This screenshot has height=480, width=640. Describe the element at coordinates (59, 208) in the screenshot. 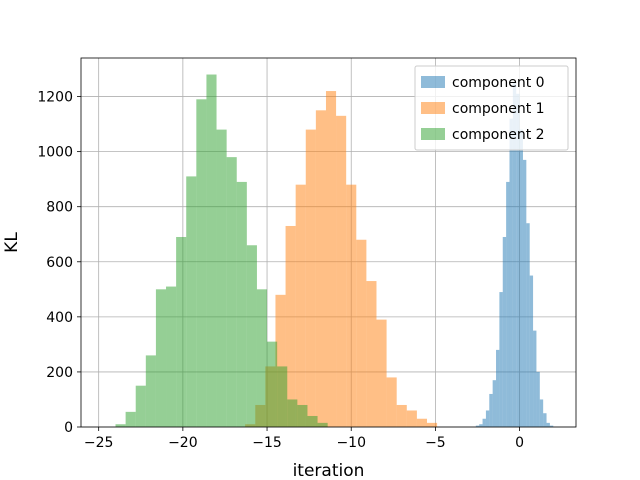

I see `y-tick-label: 800` at that location.